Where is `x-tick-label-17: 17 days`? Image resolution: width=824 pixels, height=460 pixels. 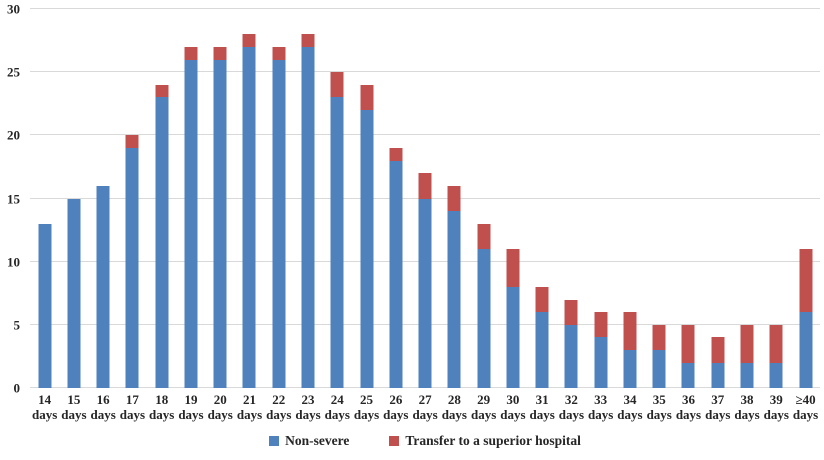
x-tick-label-17: 17 days is located at coordinates (132, 407).